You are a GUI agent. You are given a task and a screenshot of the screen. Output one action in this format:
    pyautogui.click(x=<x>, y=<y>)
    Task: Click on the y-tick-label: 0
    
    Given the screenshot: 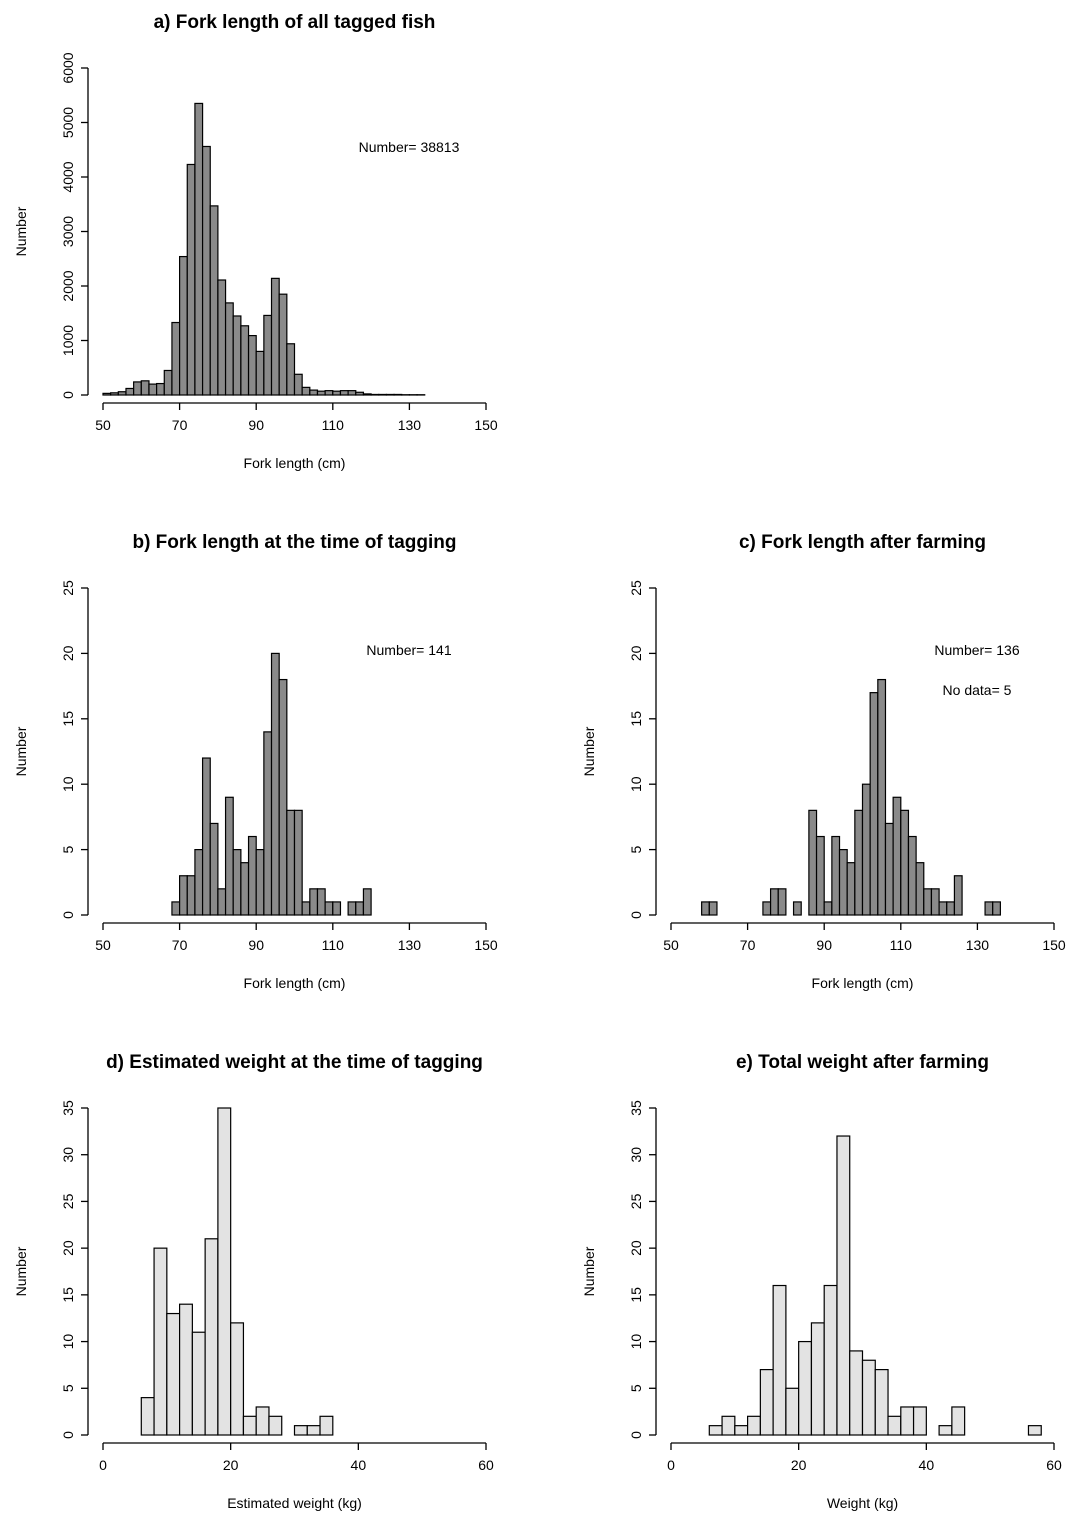 What is the action you would take?
    pyautogui.click(x=68, y=915)
    